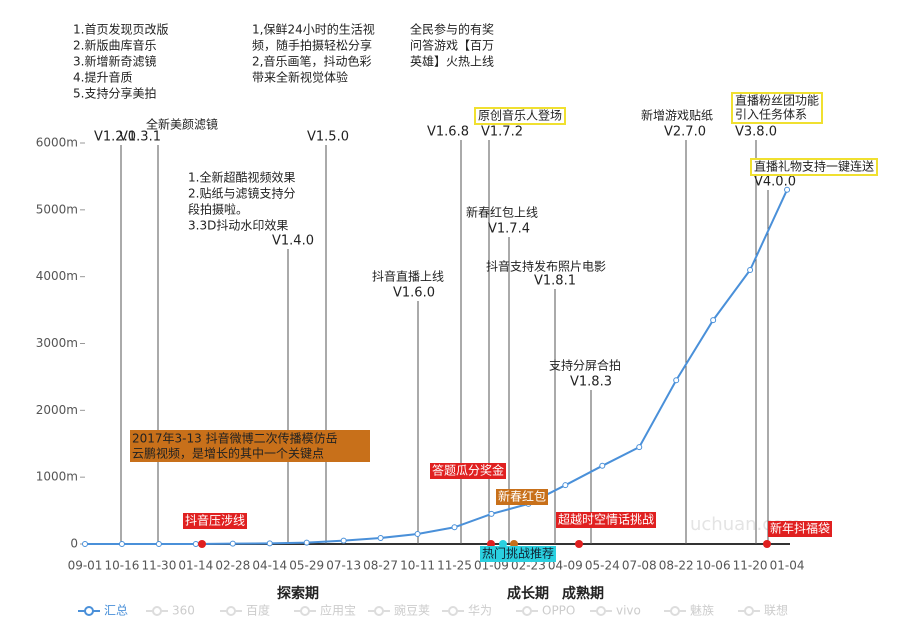 This screenshot has height=627, width=900. I want to click on x-tick-label: 01-04, so click(787, 566).